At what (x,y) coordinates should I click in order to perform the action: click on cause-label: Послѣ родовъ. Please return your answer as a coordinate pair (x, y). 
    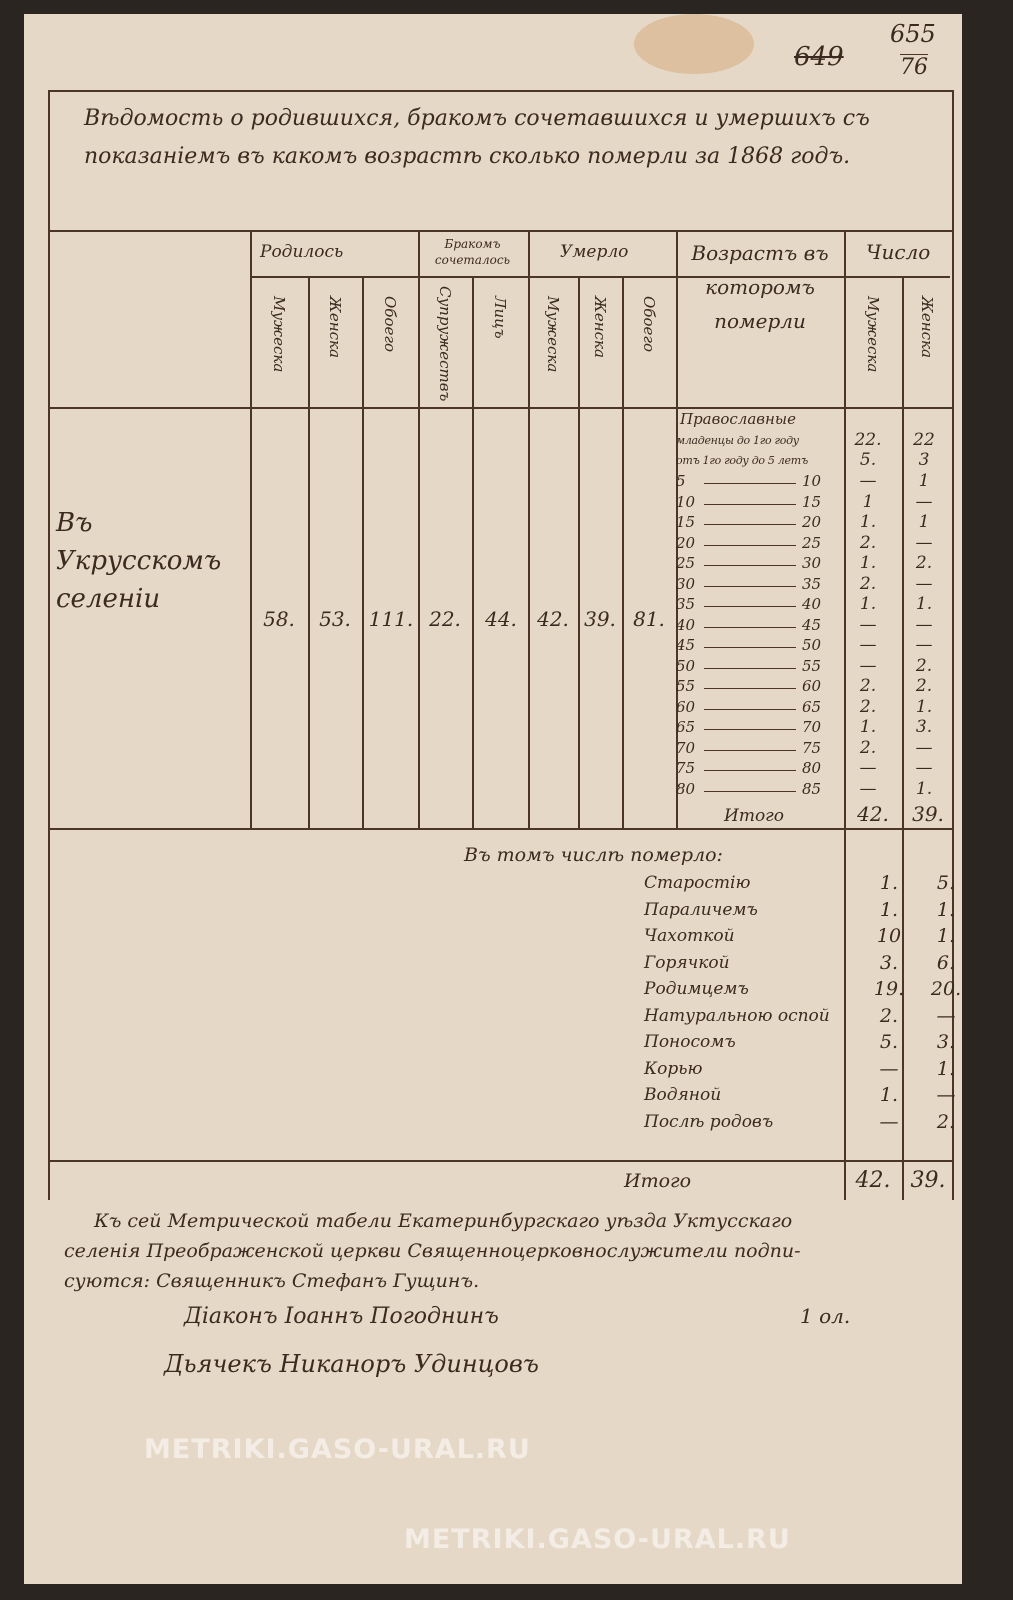
    Looking at the image, I should click on (709, 1121).